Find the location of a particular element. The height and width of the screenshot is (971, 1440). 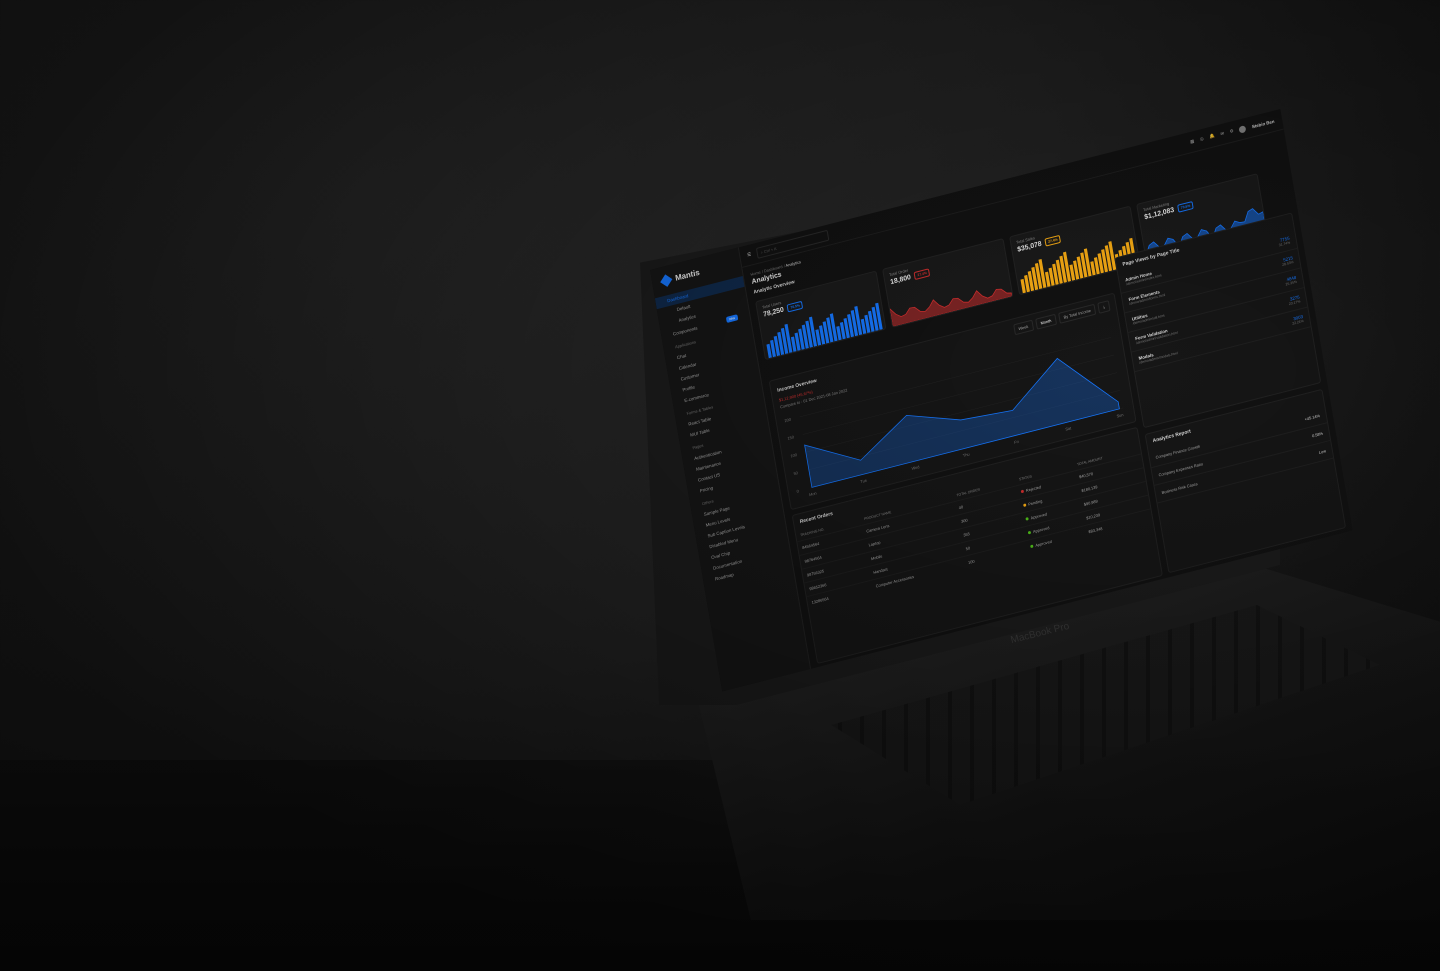

page-view-info: Modals/demo/admin/modals.html is located at coordinates (1158, 355).